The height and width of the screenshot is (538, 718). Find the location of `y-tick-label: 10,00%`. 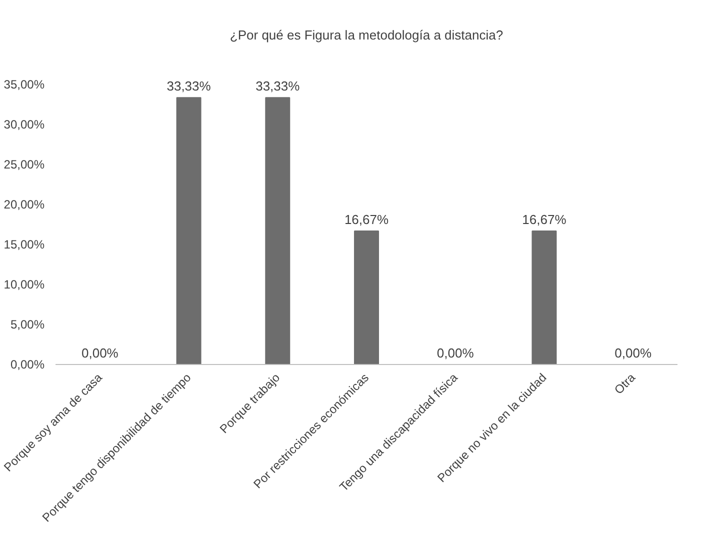

y-tick-label: 10,00% is located at coordinates (24, 284).